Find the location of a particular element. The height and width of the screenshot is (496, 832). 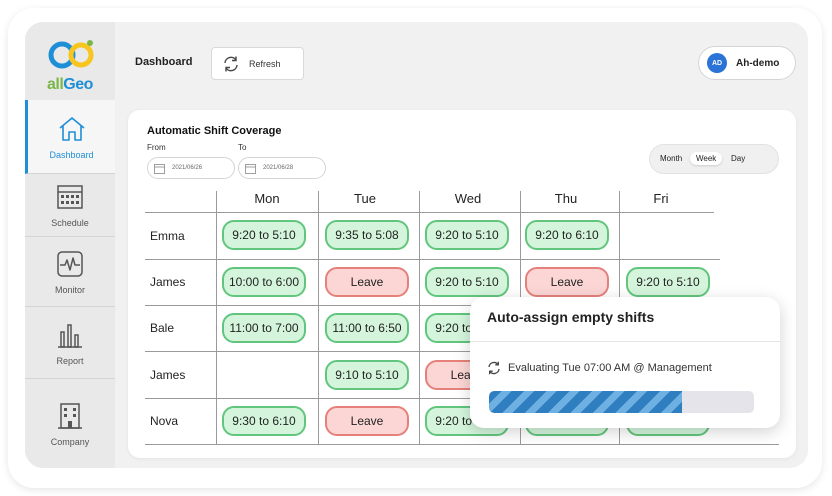

shift-pill: 9:35 to 5:08 is located at coordinates (367, 235).